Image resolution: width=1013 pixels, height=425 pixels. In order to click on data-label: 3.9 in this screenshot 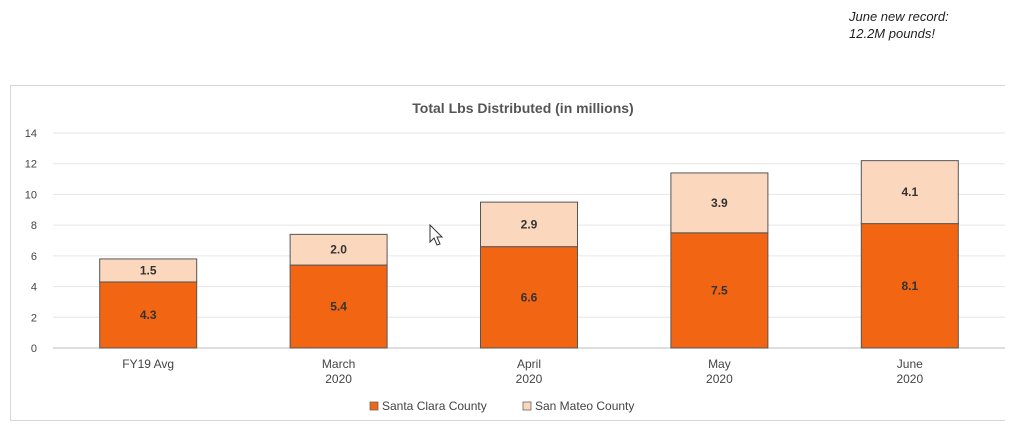, I will do `click(719, 203)`.